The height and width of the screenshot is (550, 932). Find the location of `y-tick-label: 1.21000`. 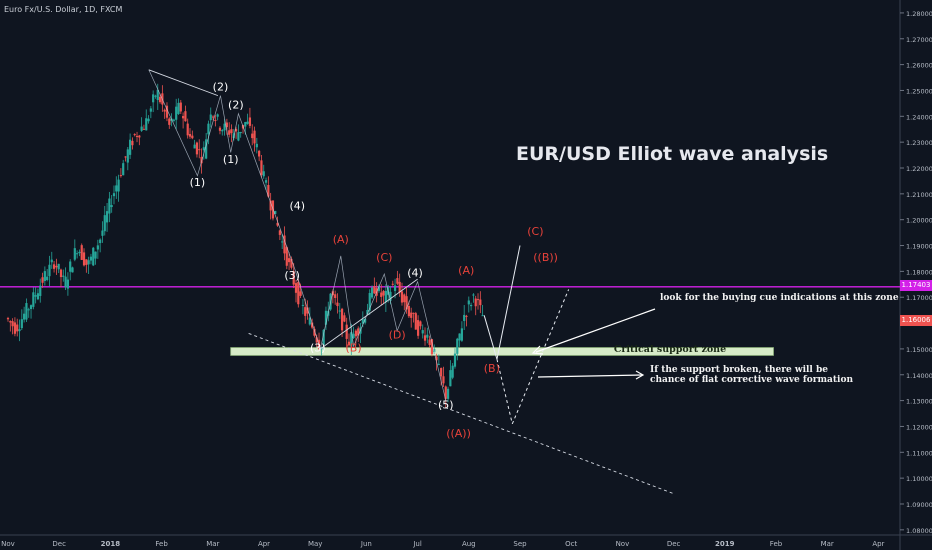

y-tick-label: 1.21000 is located at coordinates (919, 195).